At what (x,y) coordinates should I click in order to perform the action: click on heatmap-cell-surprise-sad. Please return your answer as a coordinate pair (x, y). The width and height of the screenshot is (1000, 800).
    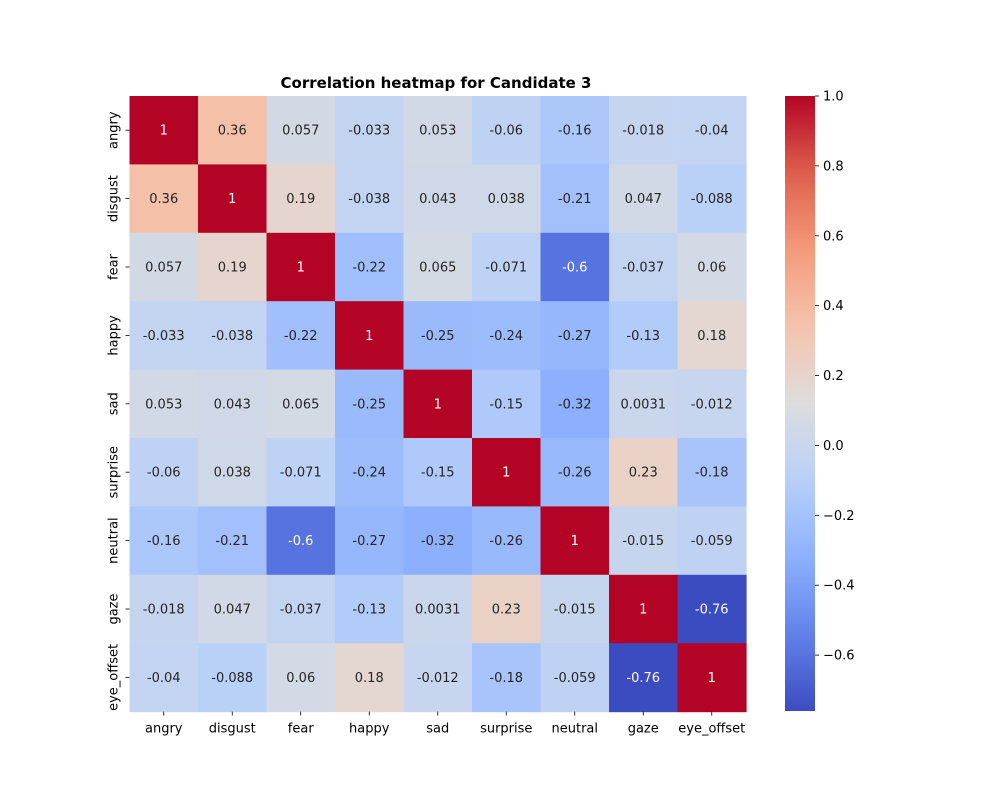
    Looking at the image, I should click on (438, 472).